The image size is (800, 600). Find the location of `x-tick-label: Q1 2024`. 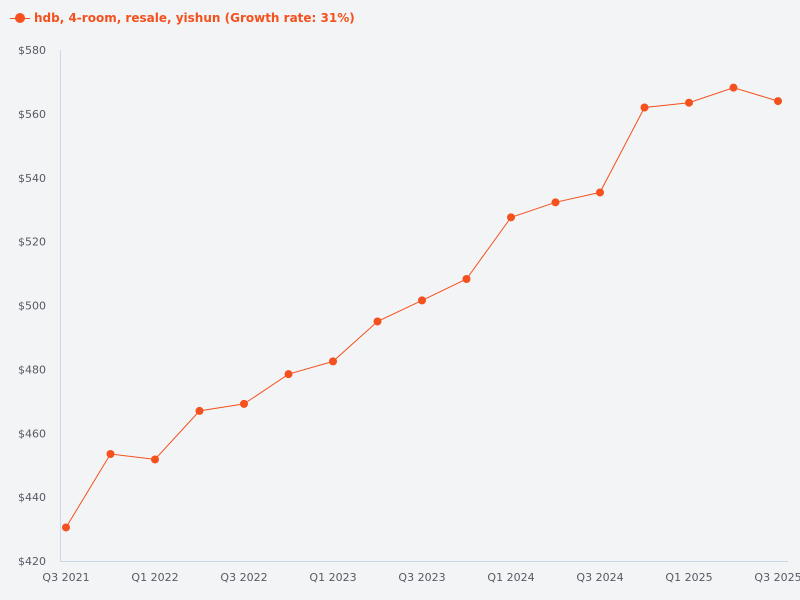

x-tick-label: Q1 2024 is located at coordinates (510, 577).